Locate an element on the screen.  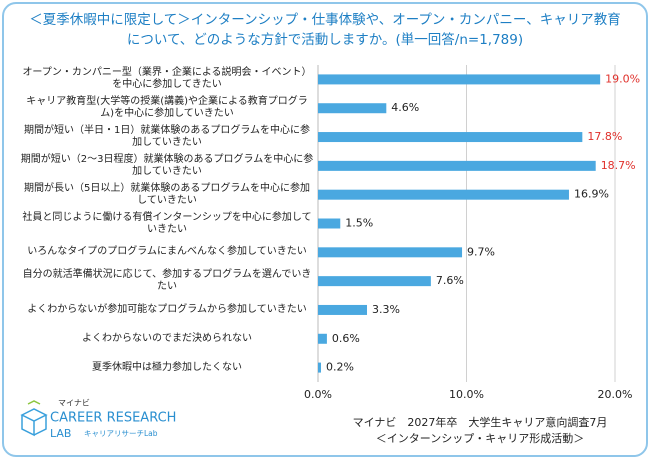
value-label: 1.5% is located at coordinates (359, 223).